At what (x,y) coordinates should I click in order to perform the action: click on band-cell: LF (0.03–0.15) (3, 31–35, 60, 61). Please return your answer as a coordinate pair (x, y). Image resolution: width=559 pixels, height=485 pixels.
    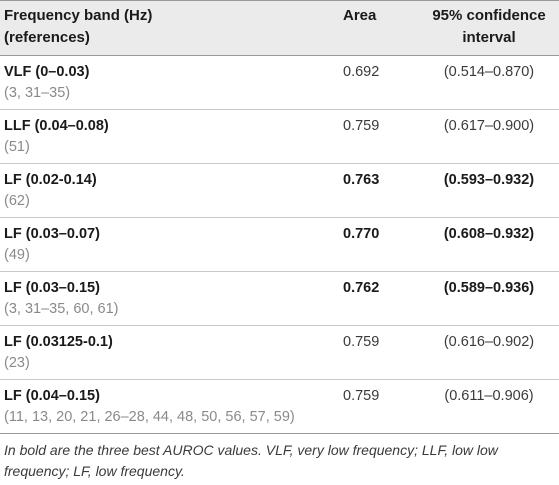
    Looking at the image, I should click on (167, 298).